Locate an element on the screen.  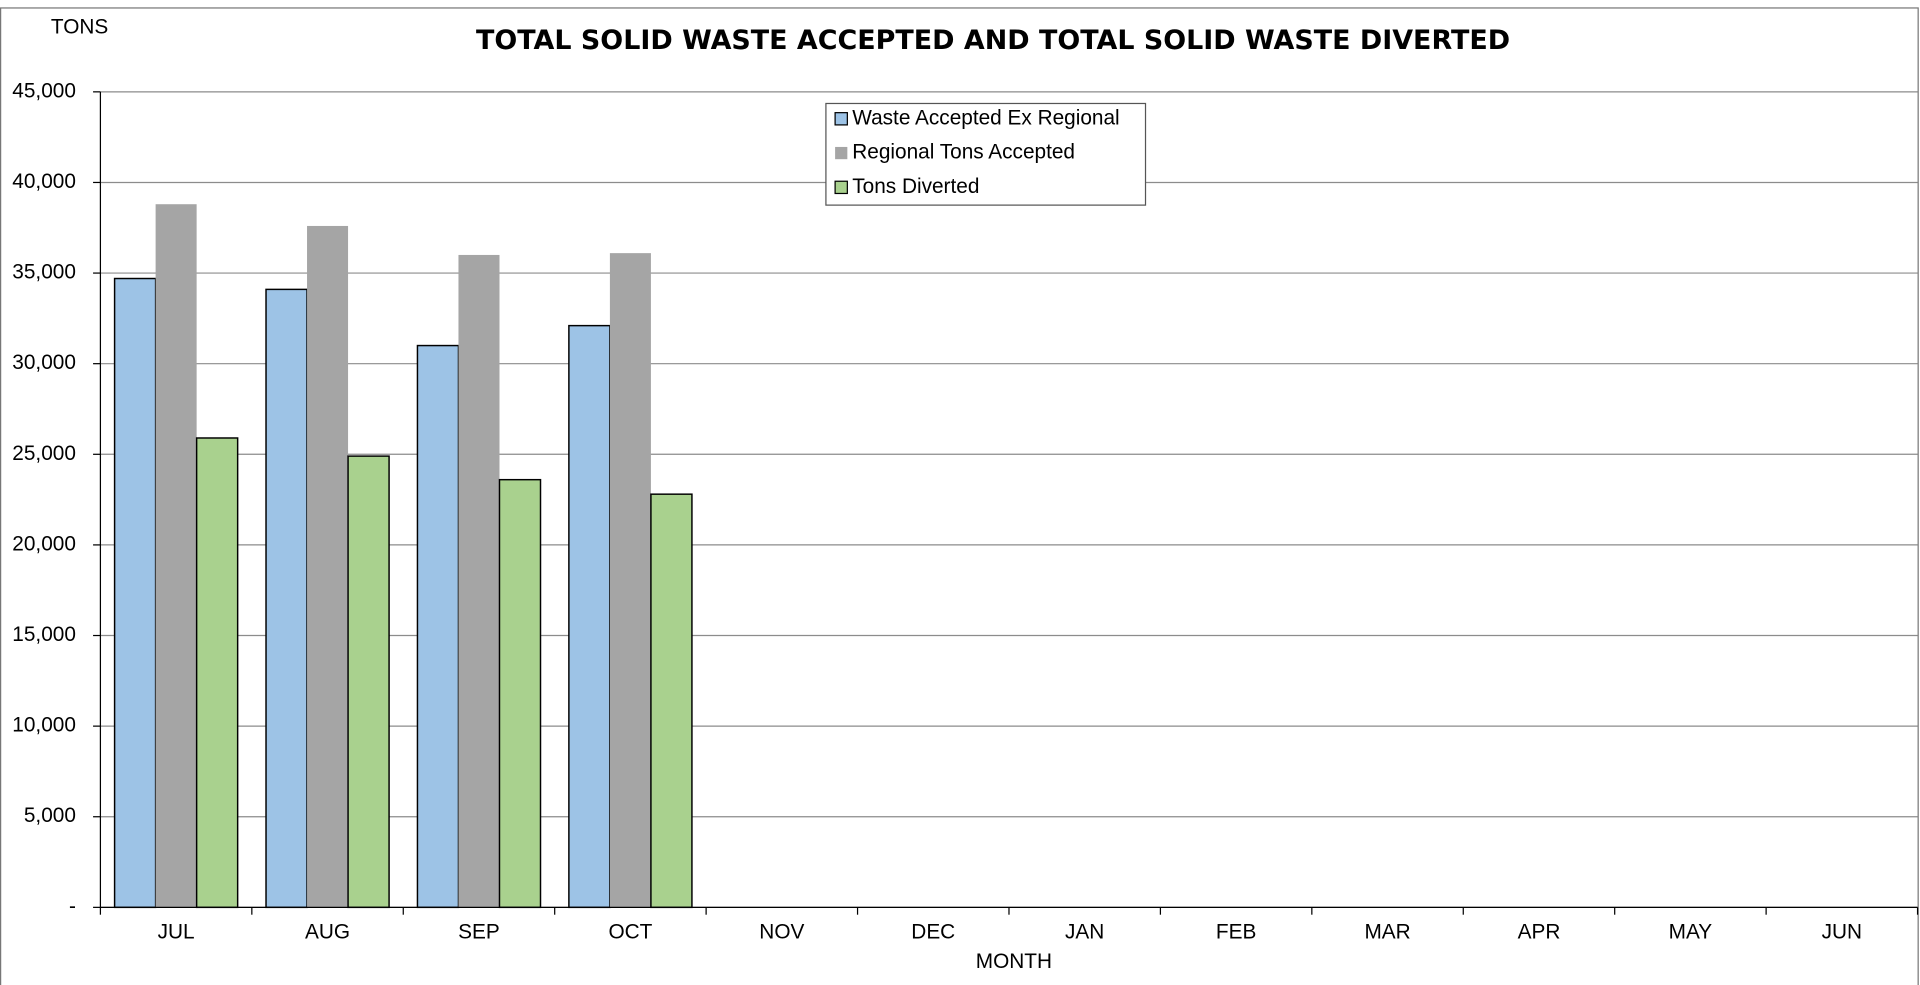
legend-box is located at coordinates (986, 154).